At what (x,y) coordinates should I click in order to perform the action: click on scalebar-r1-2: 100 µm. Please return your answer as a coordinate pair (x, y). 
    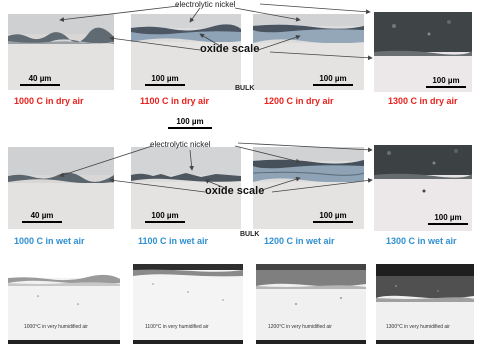
    Looking at the image, I should click on (165, 80).